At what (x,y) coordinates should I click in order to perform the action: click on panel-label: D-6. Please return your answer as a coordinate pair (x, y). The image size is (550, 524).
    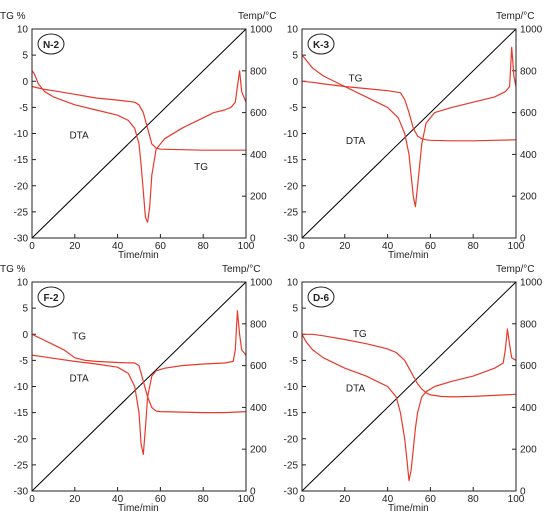
    Looking at the image, I should click on (321, 298).